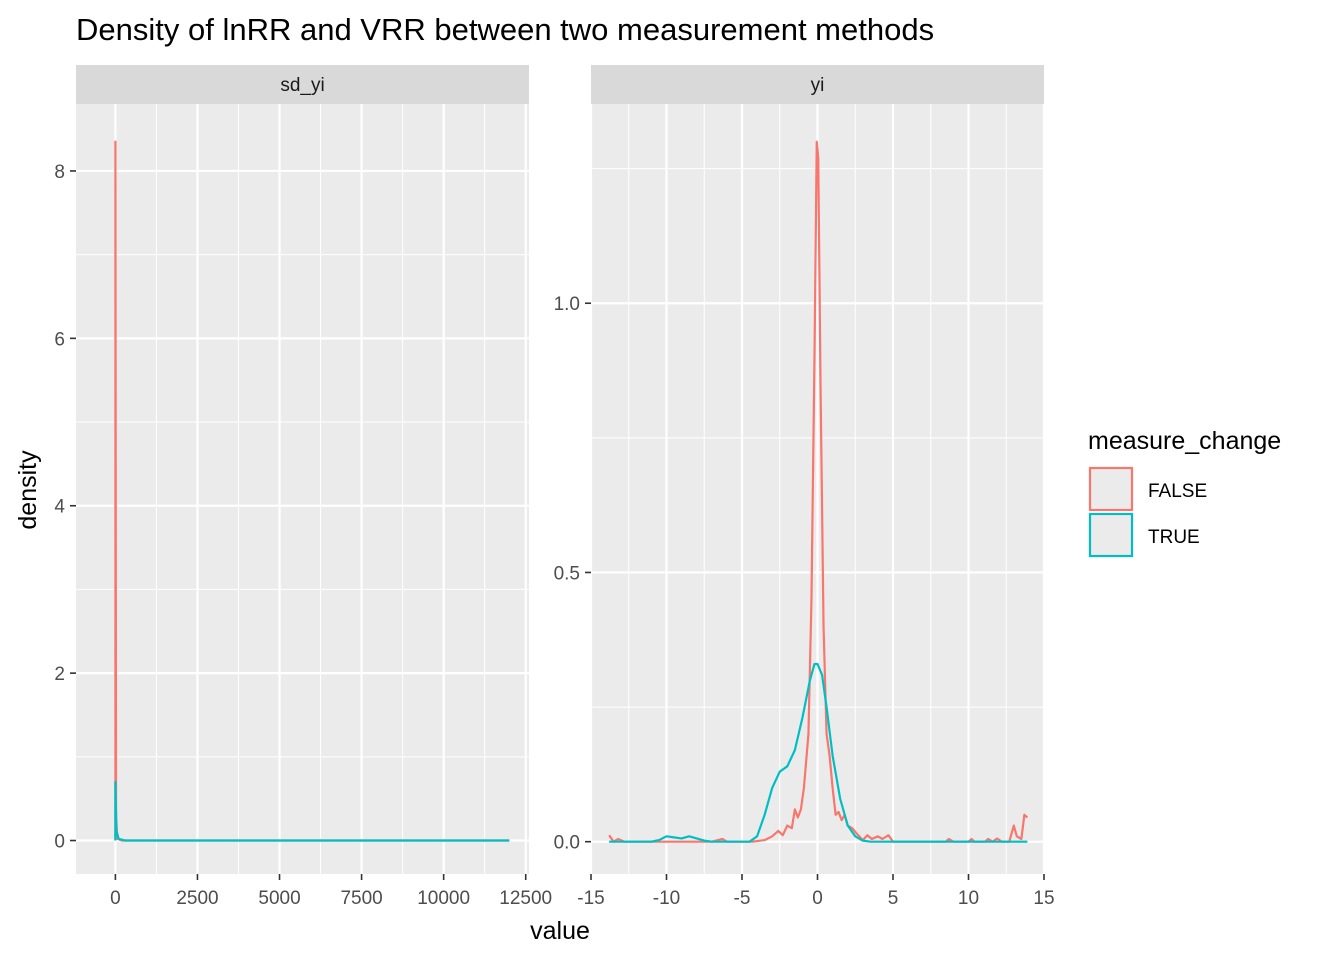  I want to click on legend-item-false: FALSE, so click(1147, 489).